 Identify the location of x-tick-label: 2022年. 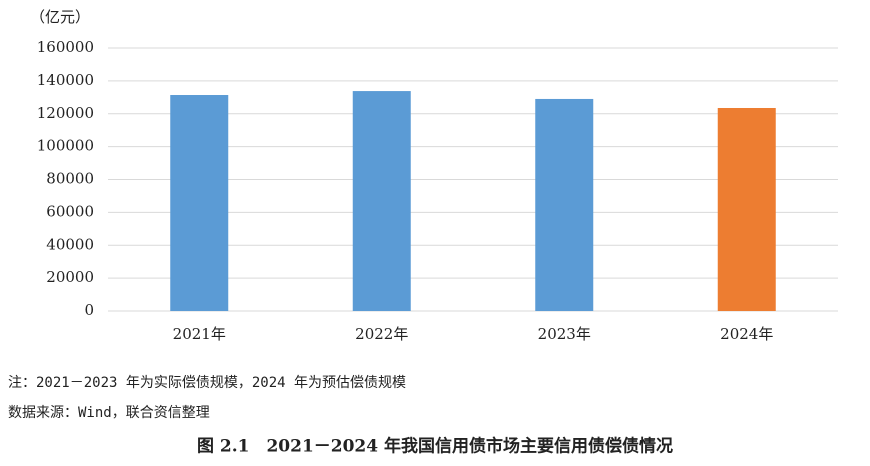
(381, 334).